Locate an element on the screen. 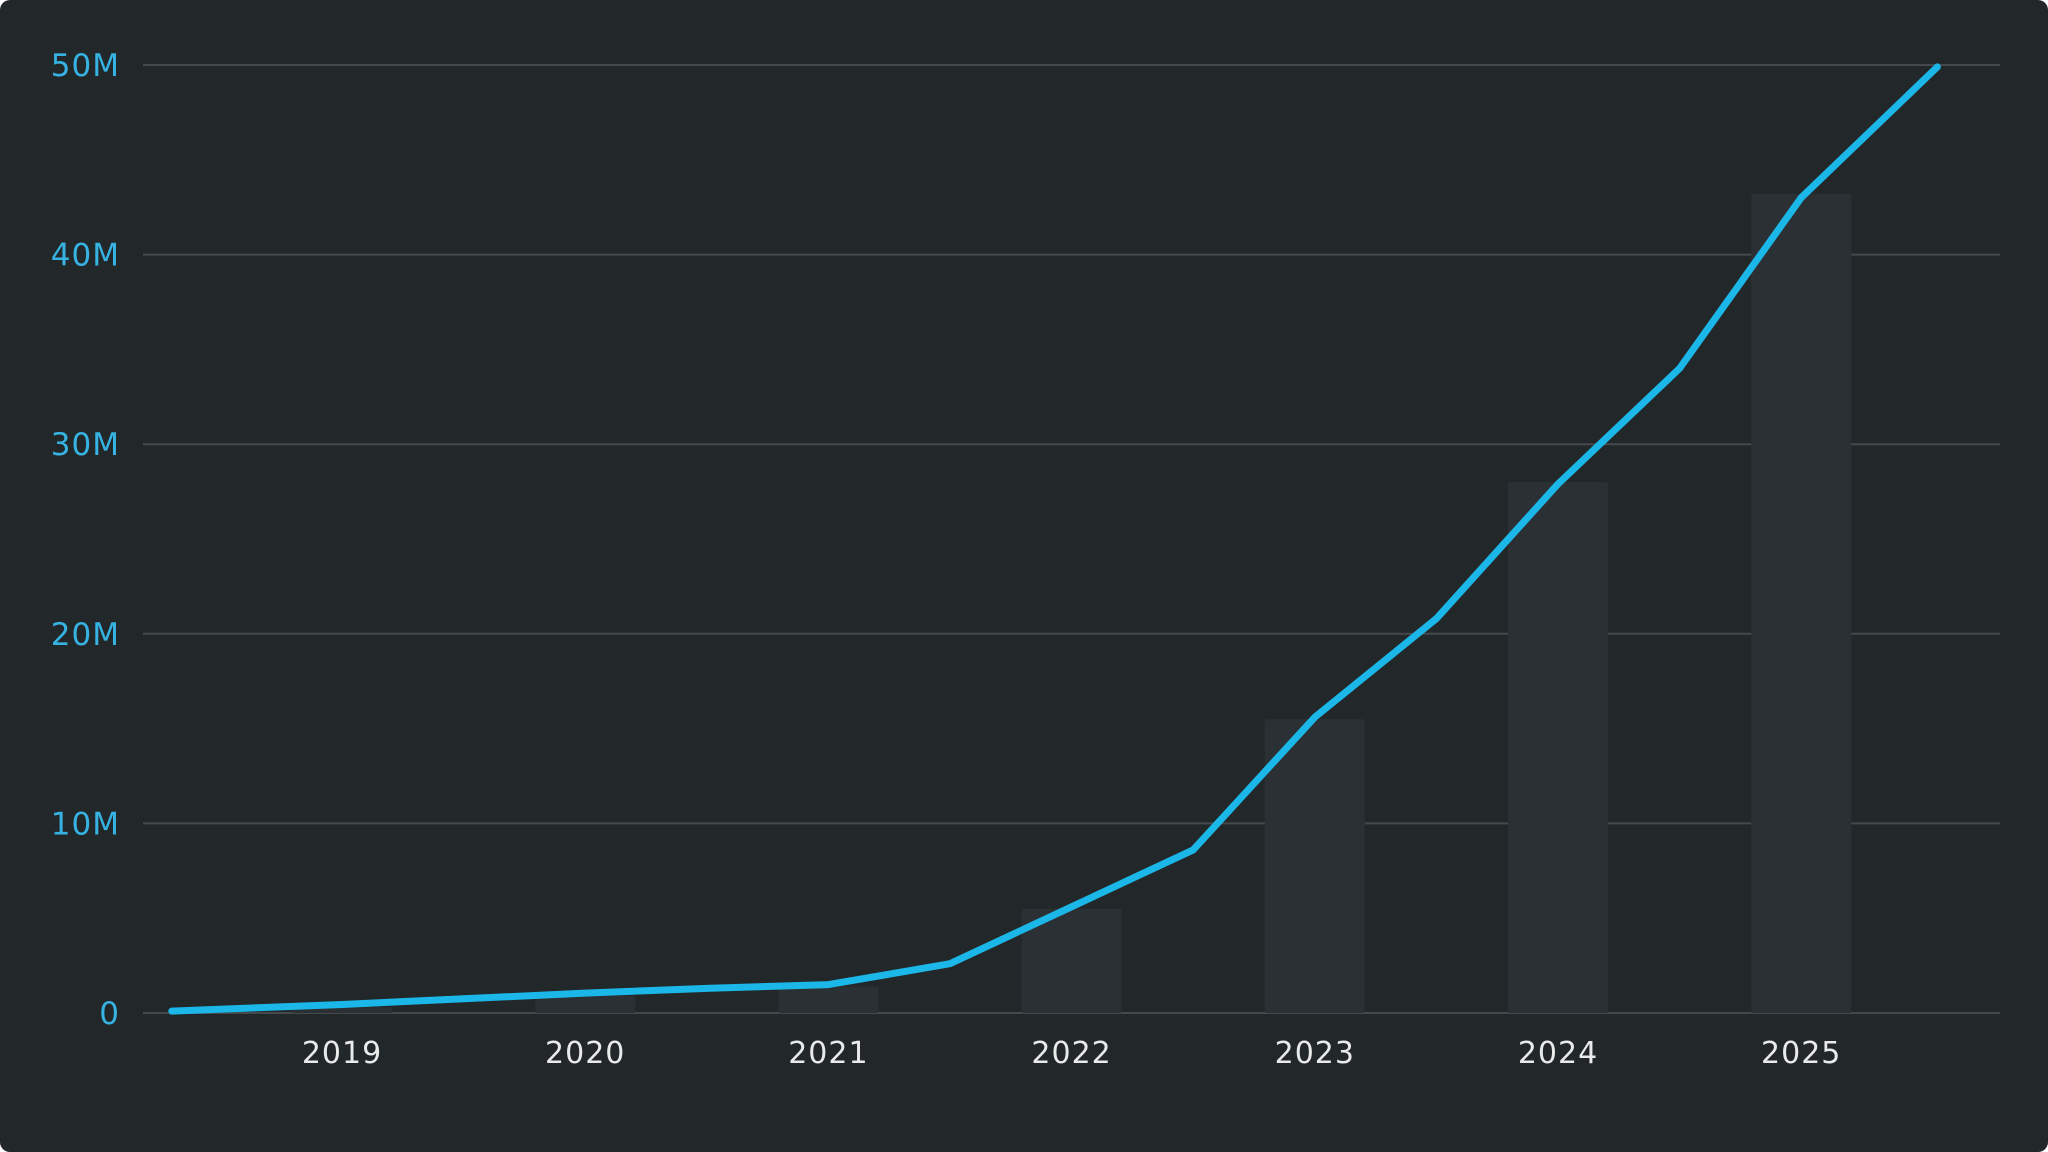 The image size is (2048, 1152). y-axis-tick-label: 30M is located at coordinates (85, 445).